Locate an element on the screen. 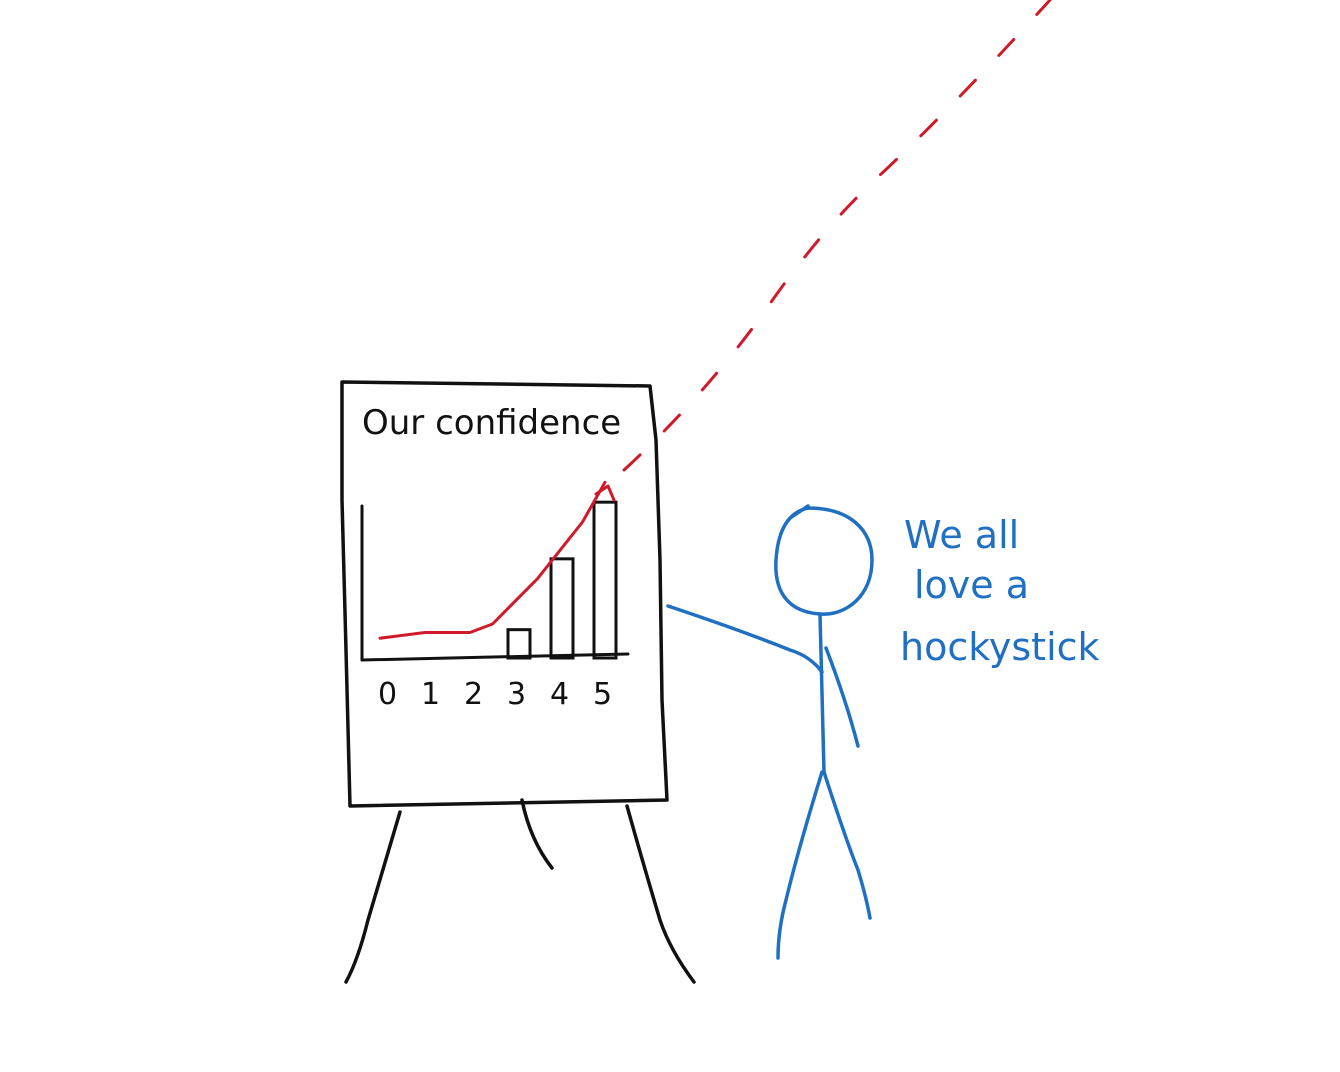 Image resolution: width=1340 pixels, height=1072 pixels. tick-label-0: 0 is located at coordinates (387, 694).